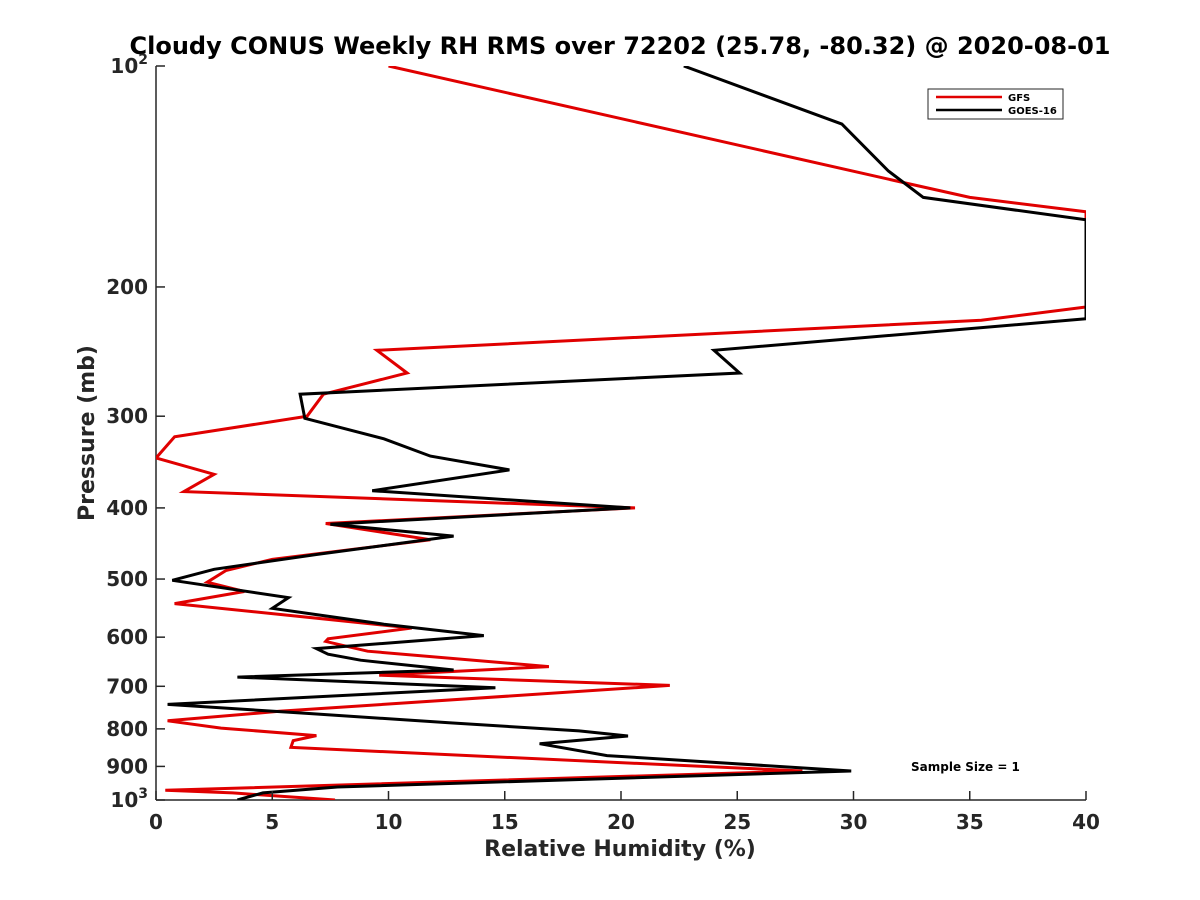  I want to click on y-tick-label: 10², so click(129, 65).